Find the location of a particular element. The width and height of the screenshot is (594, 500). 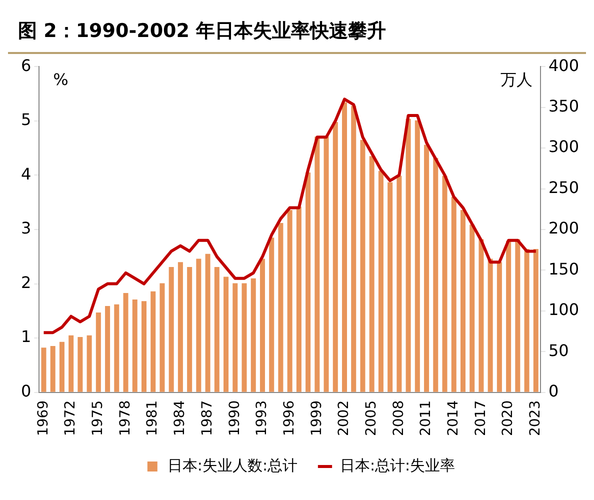

y2-tick-label: 300 is located at coordinates (564, 146).